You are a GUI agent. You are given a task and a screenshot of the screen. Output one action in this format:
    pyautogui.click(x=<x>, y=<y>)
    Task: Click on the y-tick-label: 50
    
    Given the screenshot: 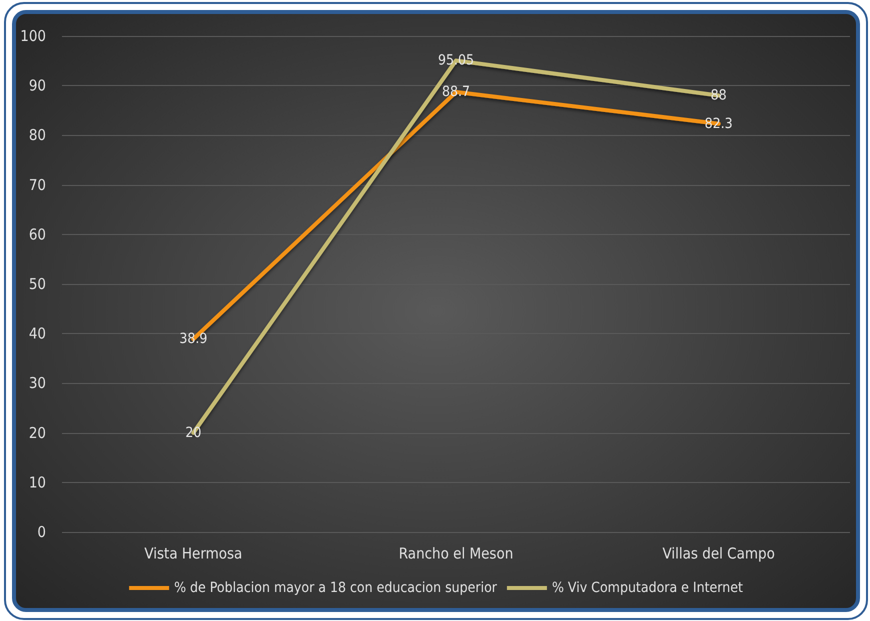 What is the action you would take?
    pyautogui.click(x=37, y=284)
    